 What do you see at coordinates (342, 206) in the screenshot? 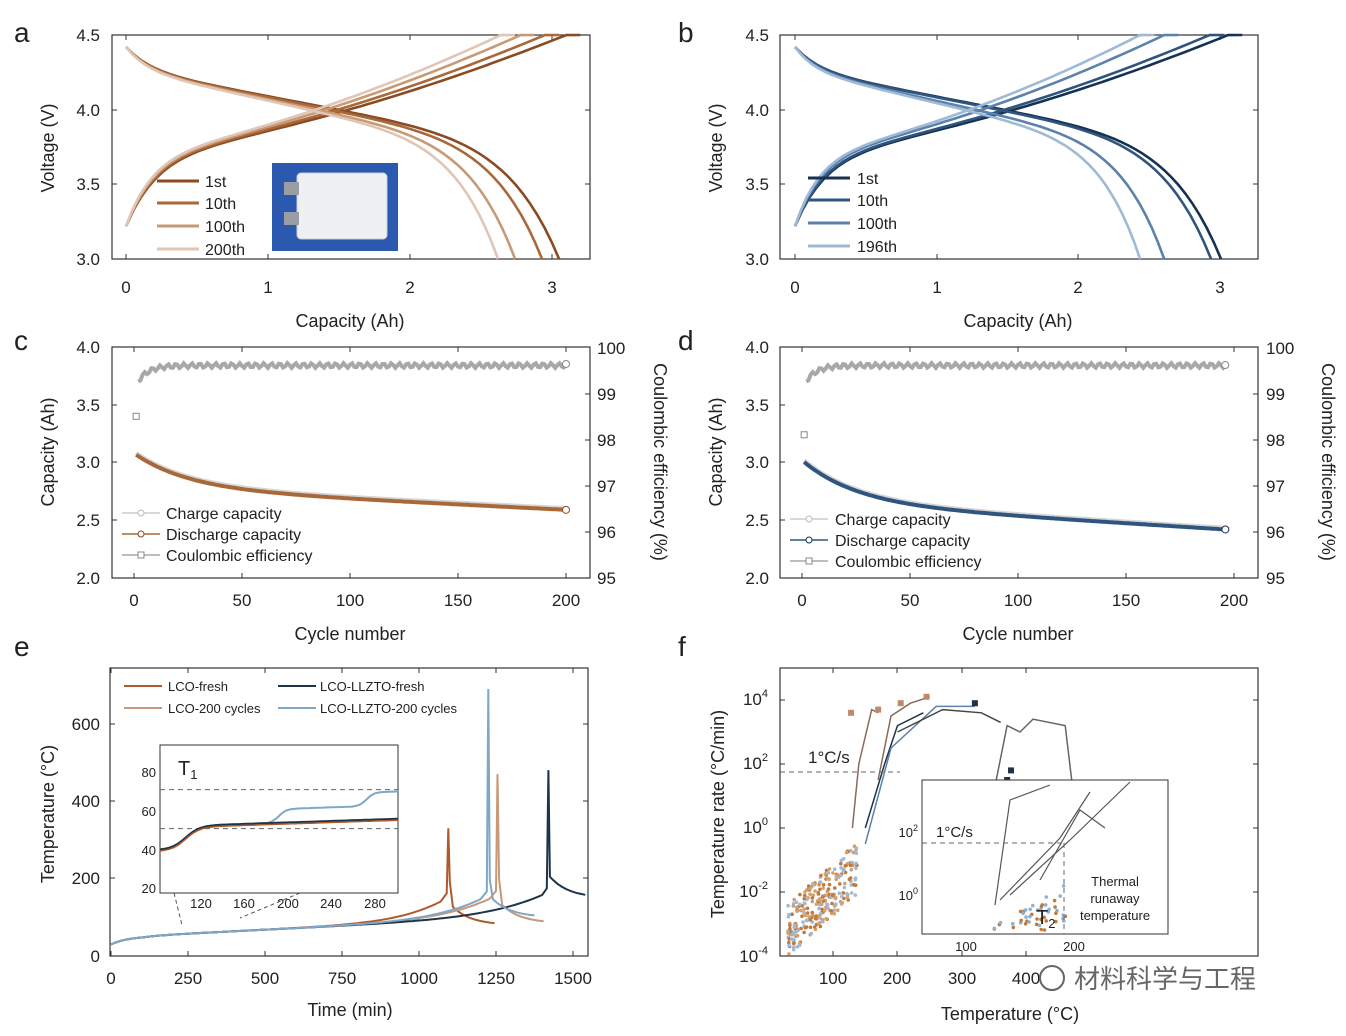
I see `pouch-cell-body` at bounding box center [342, 206].